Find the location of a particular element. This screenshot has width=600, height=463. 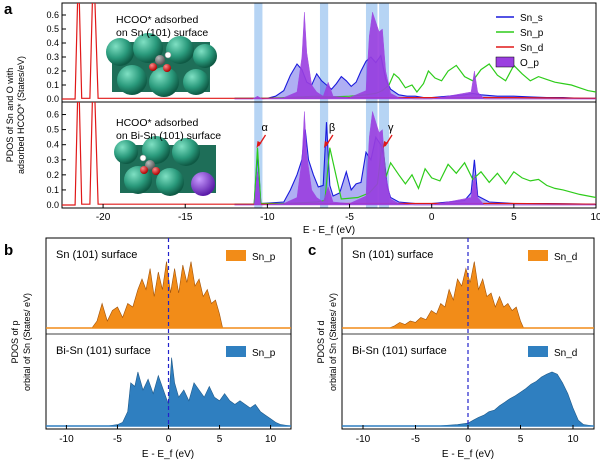

panel-c-bottom-legend-swatch is located at coordinates (538, 351).